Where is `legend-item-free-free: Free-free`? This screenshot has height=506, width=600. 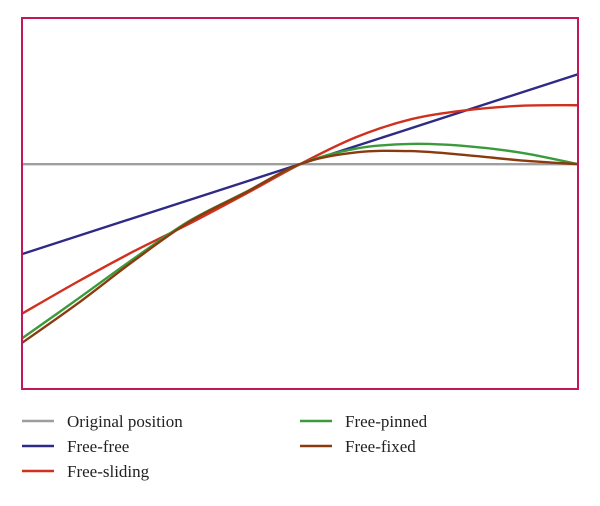 legend-item-free-free: Free-free is located at coordinates (75, 446).